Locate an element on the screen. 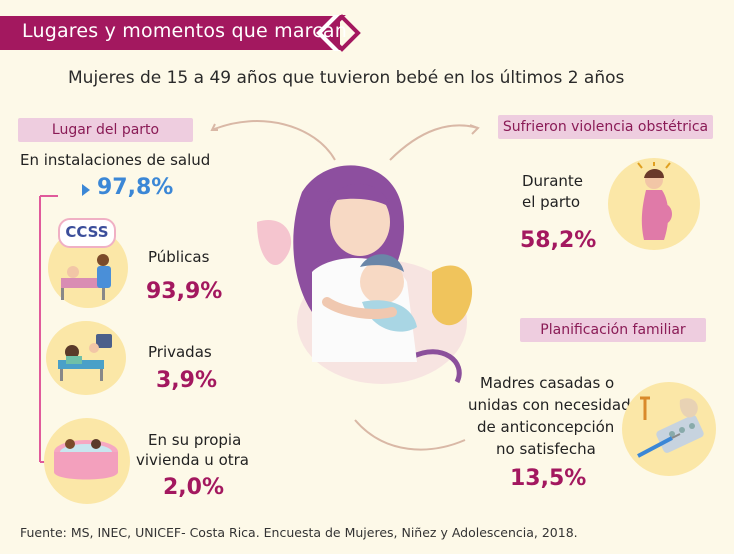  label-public: Públicas is located at coordinates (179, 257).